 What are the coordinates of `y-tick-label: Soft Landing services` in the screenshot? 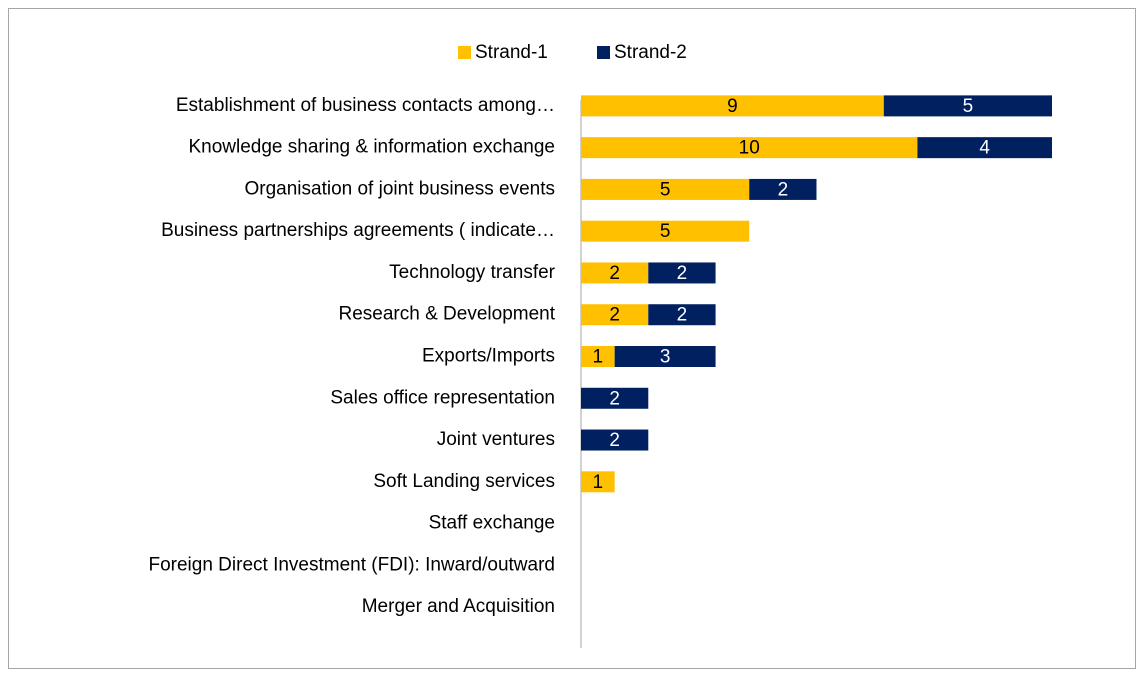 It's located at (464, 481).